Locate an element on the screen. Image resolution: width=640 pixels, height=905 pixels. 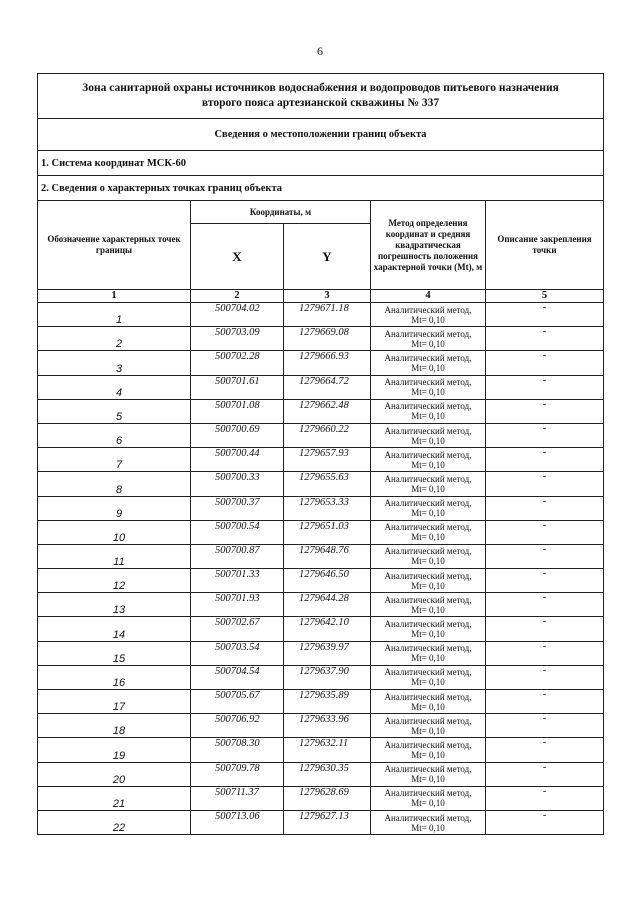
point-number-cell: 16 is located at coordinates (114, 677).